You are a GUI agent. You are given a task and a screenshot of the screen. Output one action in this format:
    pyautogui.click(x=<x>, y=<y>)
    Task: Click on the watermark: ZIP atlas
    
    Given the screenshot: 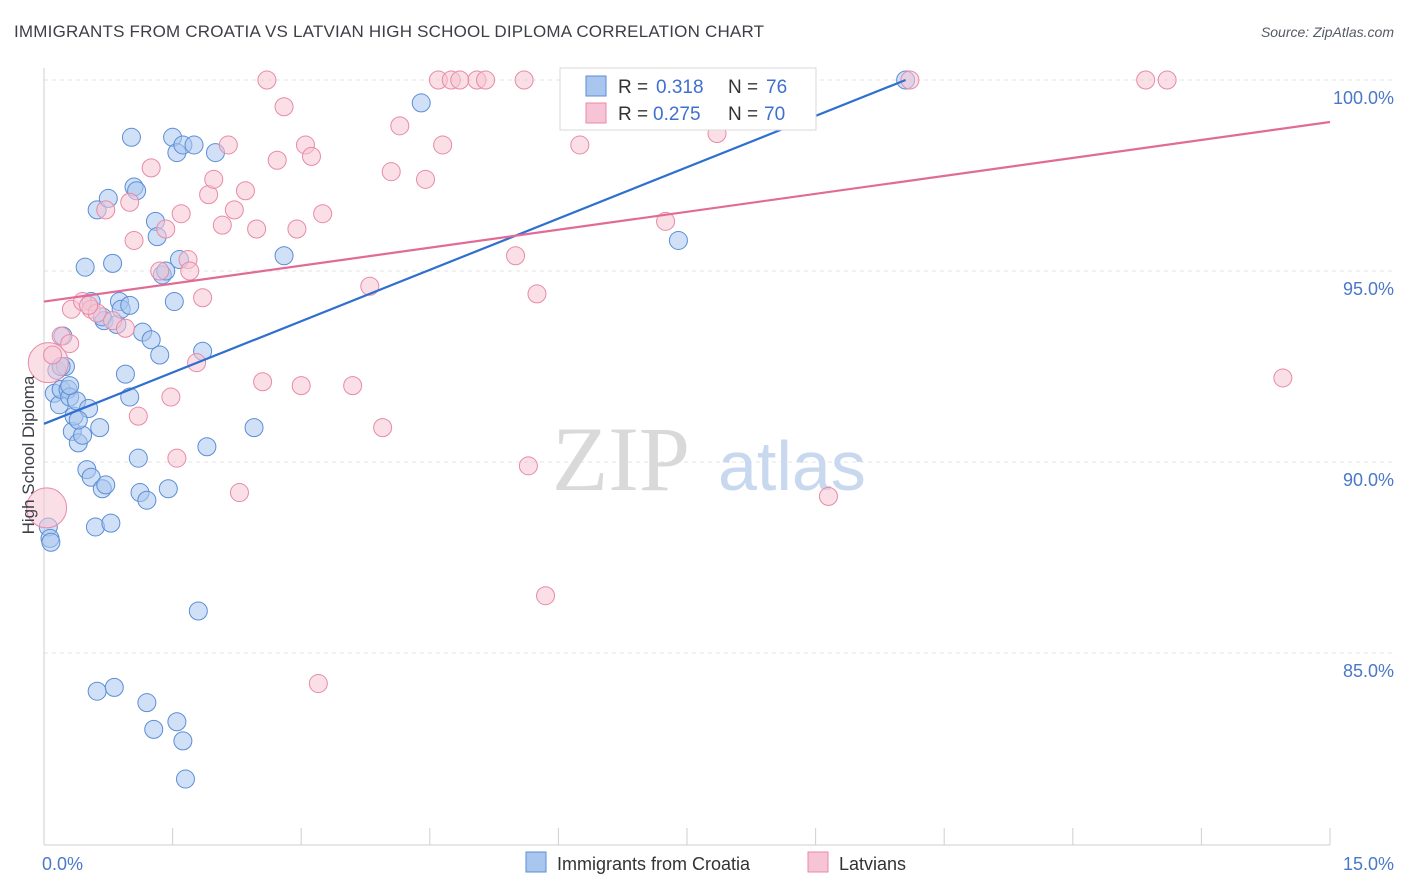 What is the action you would take?
    pyautogui.click(x=709, y=459)
    